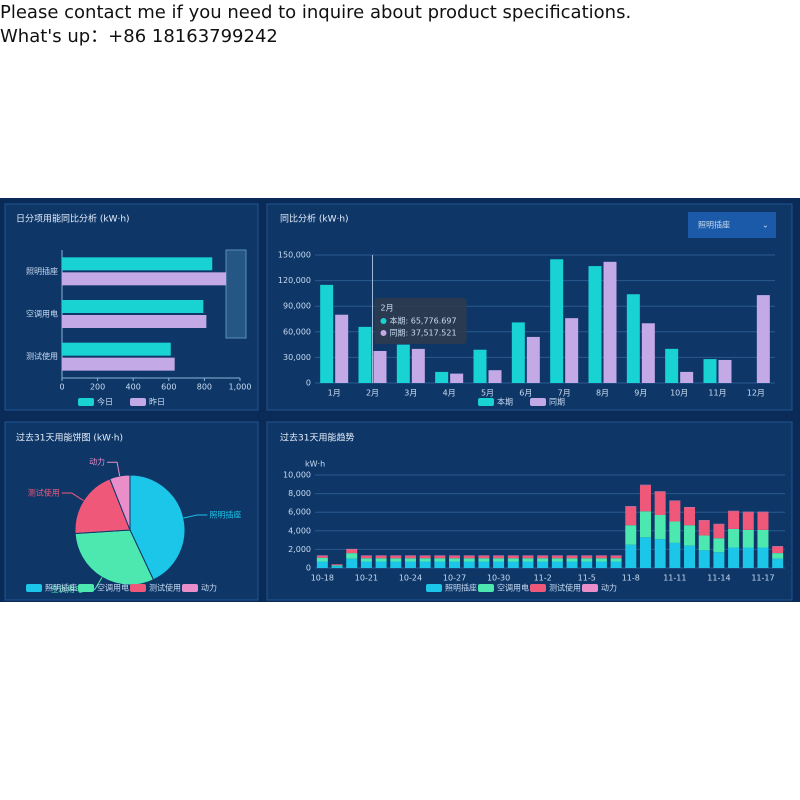 The image size is (800, 800). What do you see at coordinates (299, 530) in the screenshot?
I see `y-tick-label: 4,000` at bounding box center [299, 530].